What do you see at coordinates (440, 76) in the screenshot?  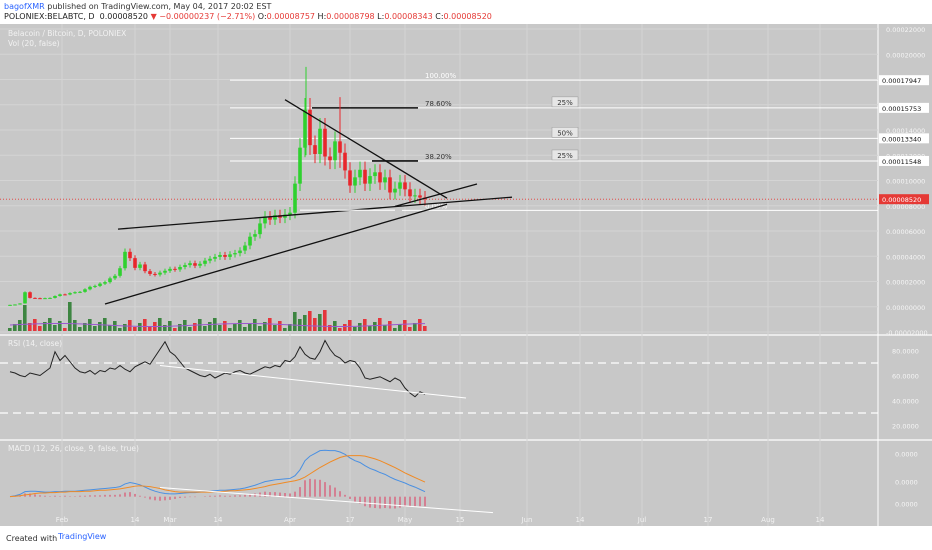 I see `fib-level-label: 100.00%` at bounding box center [440, 76].